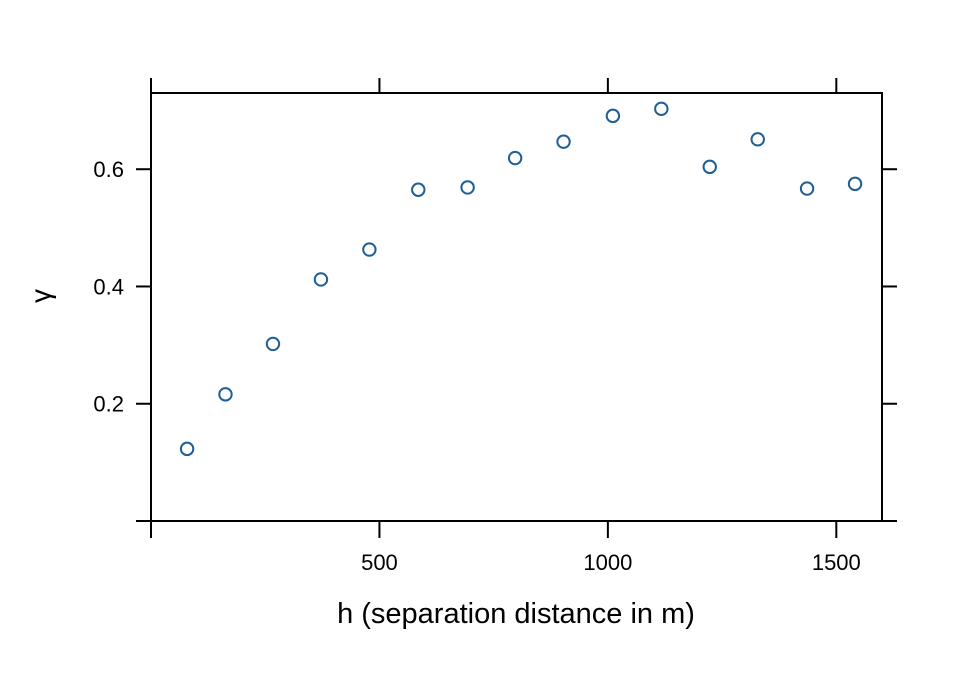 The height and width of the screenshot is (677, 960). I want to click on x-tick-label: 1500, so click(836, 562).